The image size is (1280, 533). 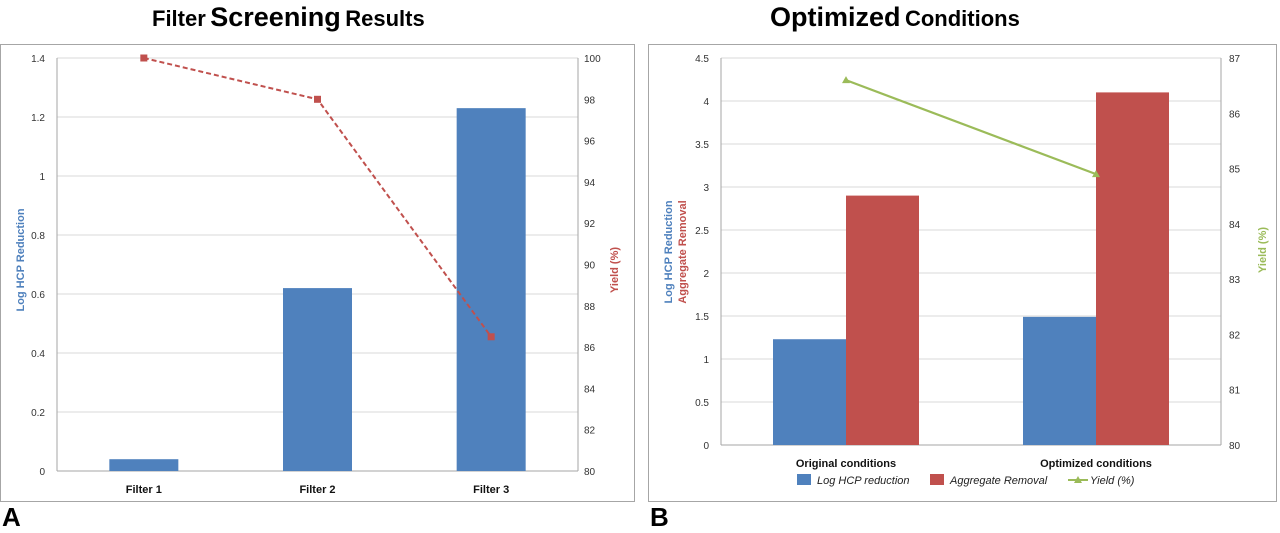 I want to click on chart-b-y2tick-label: 82, so click(x=1235, y=335).